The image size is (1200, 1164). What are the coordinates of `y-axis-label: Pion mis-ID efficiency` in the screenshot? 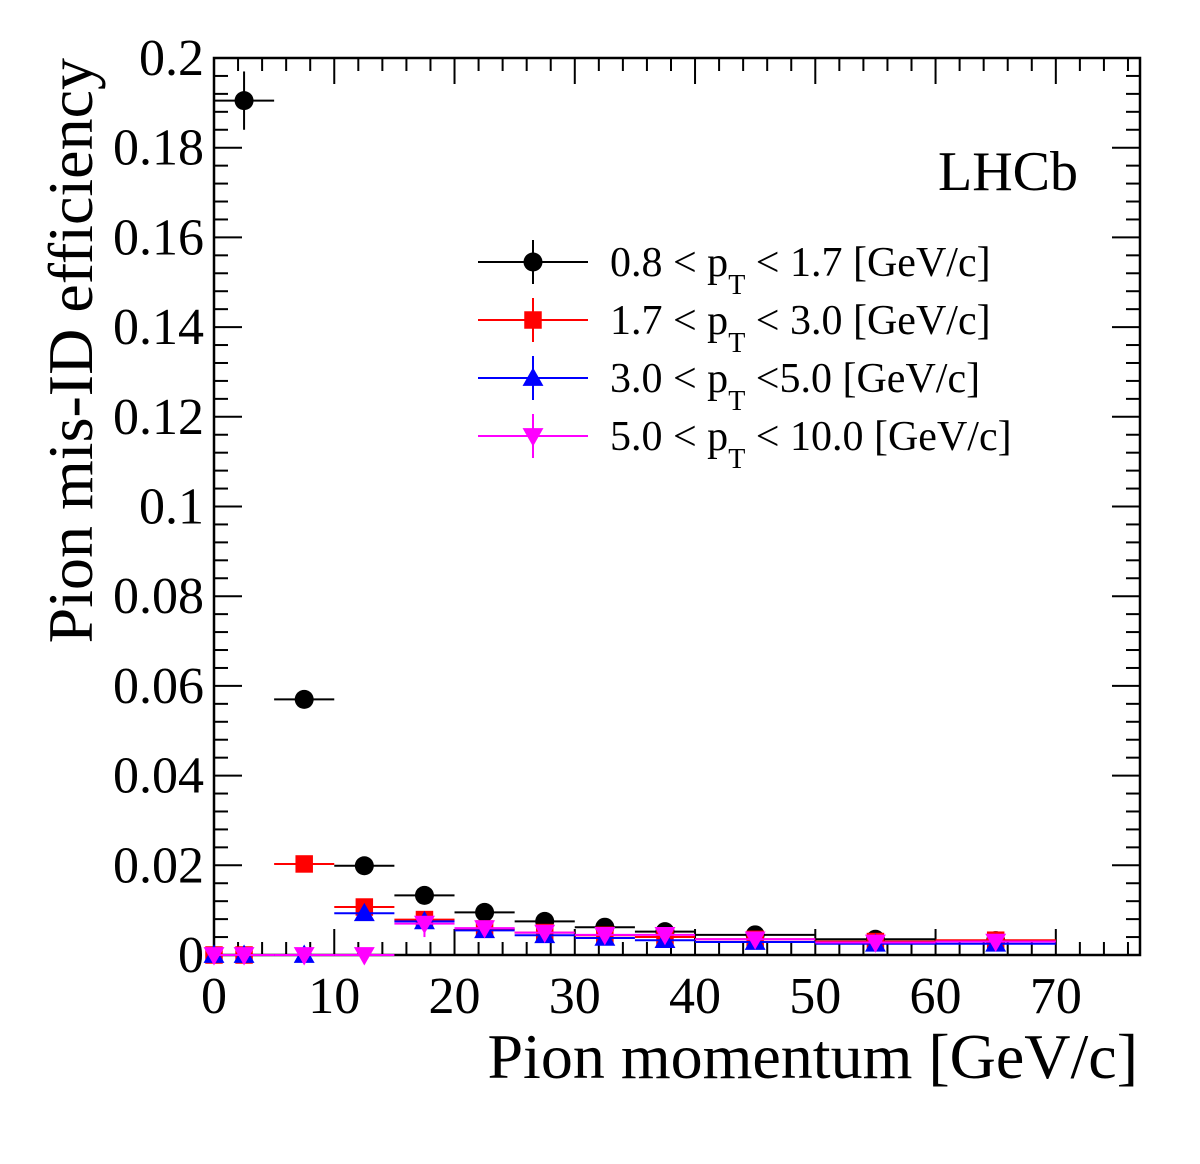 It's located at (70, 350).